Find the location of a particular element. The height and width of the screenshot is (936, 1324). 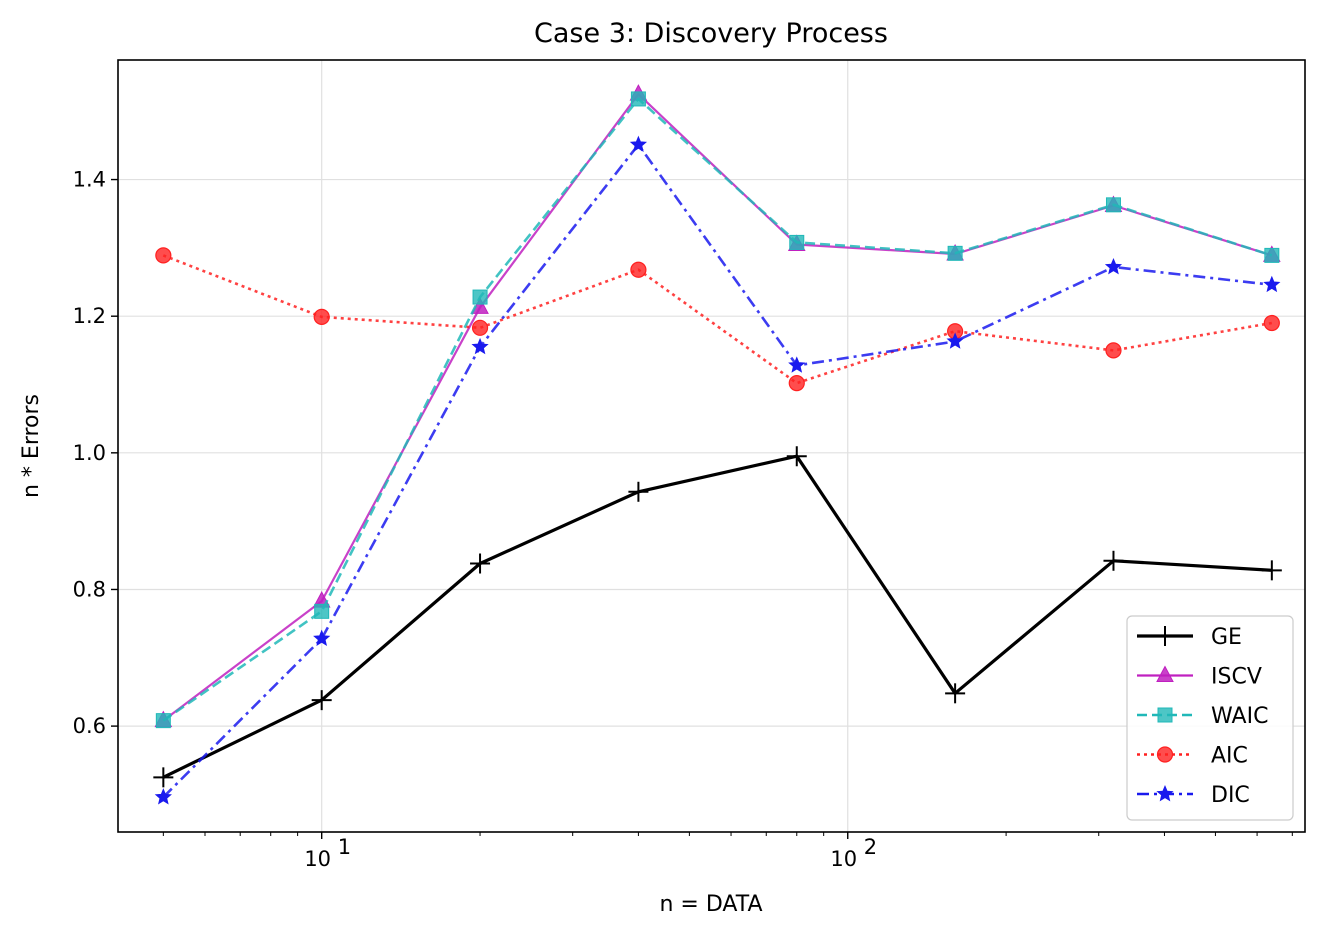

series-line-aic is located at coordinates (717, 319).